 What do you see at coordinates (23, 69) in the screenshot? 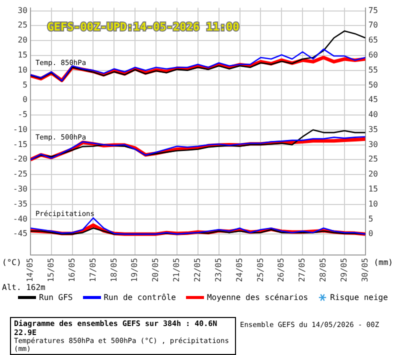
I see `y-tick-label: 10` at bounding box center [23, 69].